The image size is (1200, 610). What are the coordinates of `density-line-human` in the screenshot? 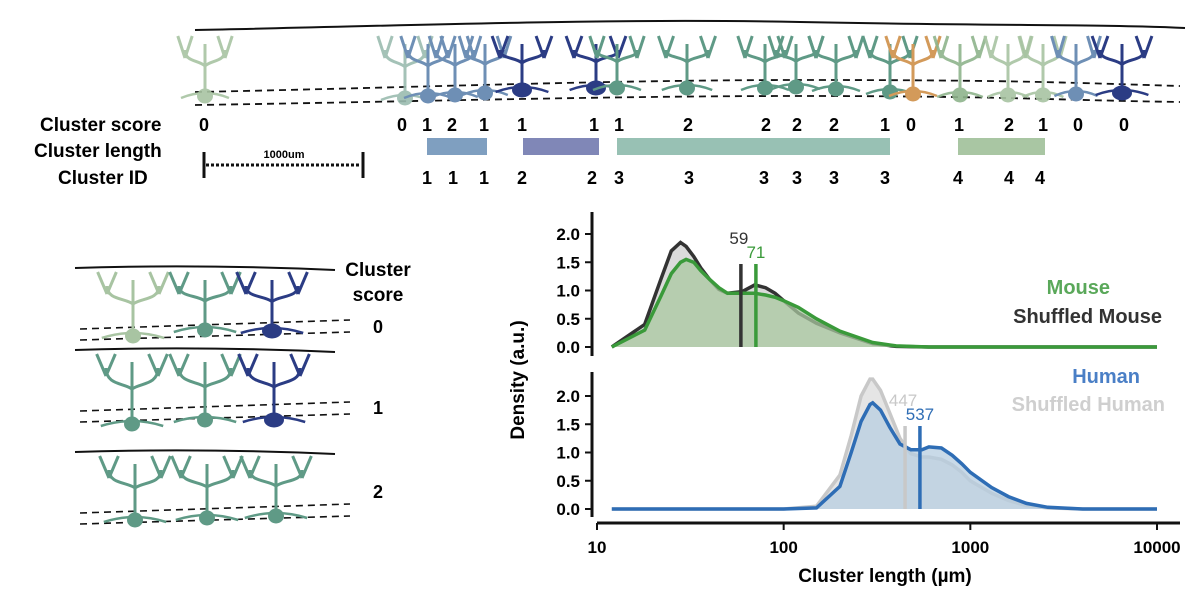 It's located at (884, 455).